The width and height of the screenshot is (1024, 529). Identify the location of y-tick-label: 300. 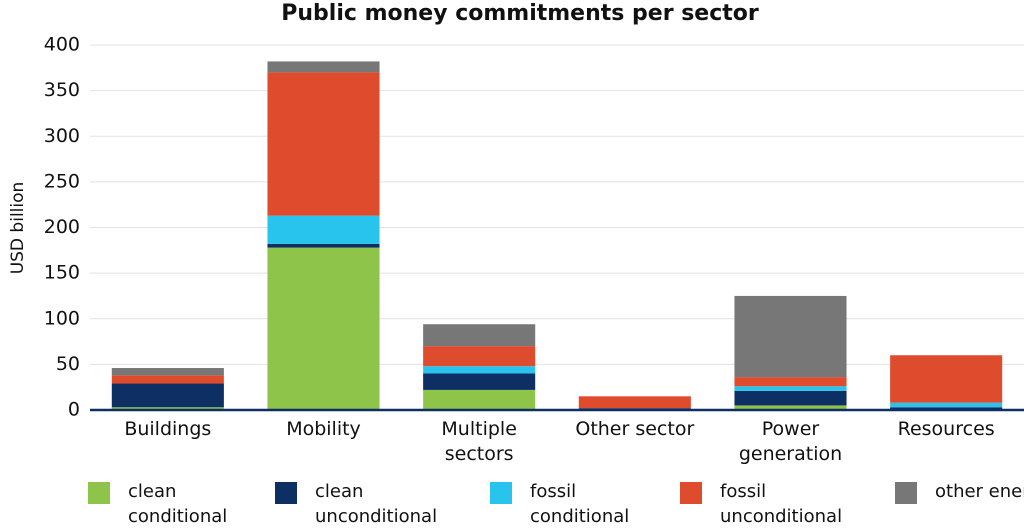
(62, 136).